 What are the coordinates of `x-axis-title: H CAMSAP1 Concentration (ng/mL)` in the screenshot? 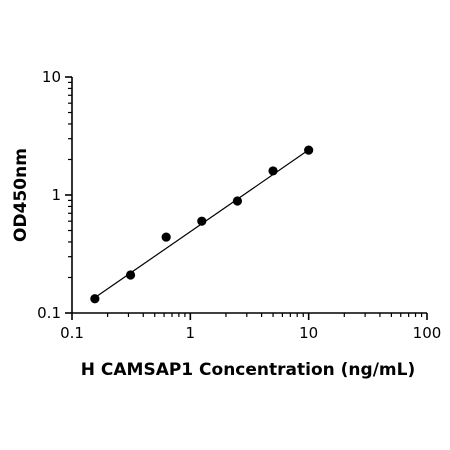 It's located at (248, 370).